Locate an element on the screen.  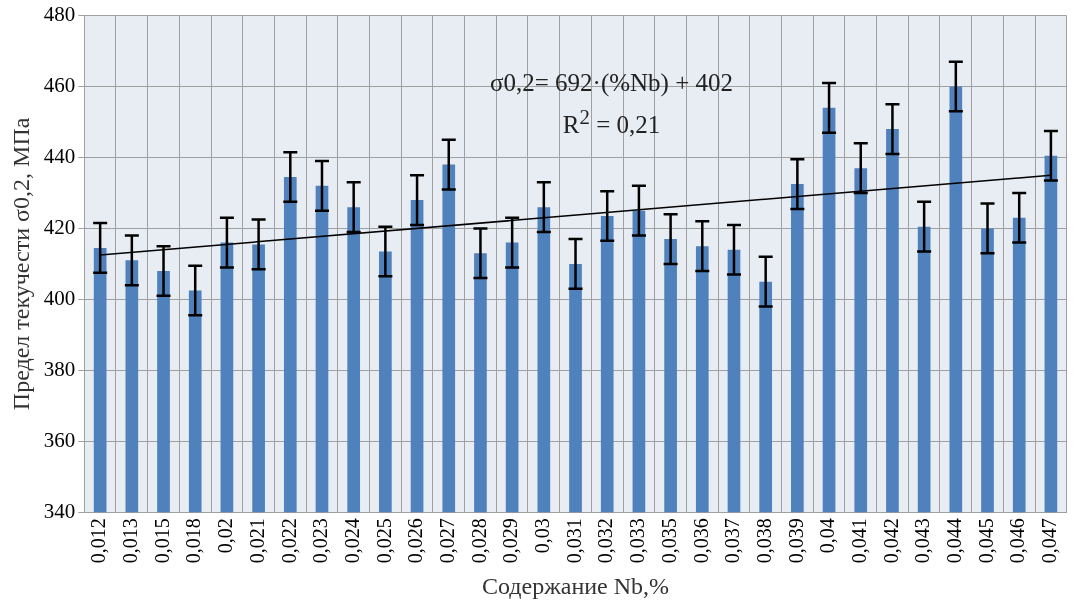
x-tick-label: 0,042 is located at coordinates (890, 541).